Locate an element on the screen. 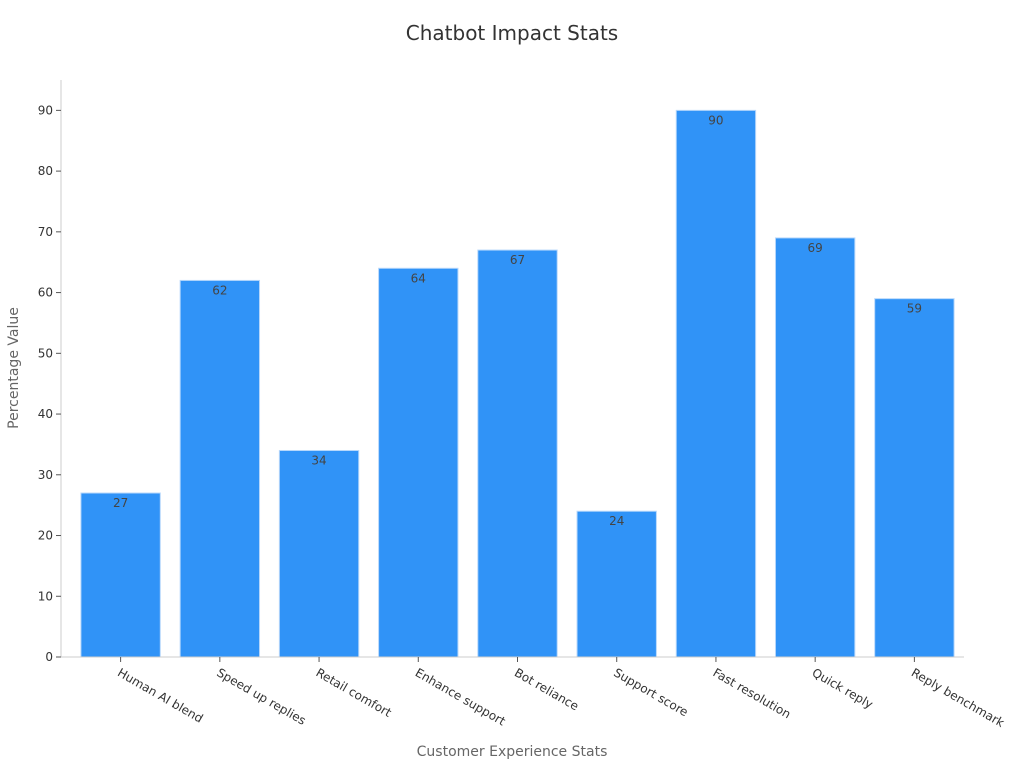 The width and height of the screenshot is (1024, 768). x-tick-label: Quick reply is located at coordinates (843, 688).